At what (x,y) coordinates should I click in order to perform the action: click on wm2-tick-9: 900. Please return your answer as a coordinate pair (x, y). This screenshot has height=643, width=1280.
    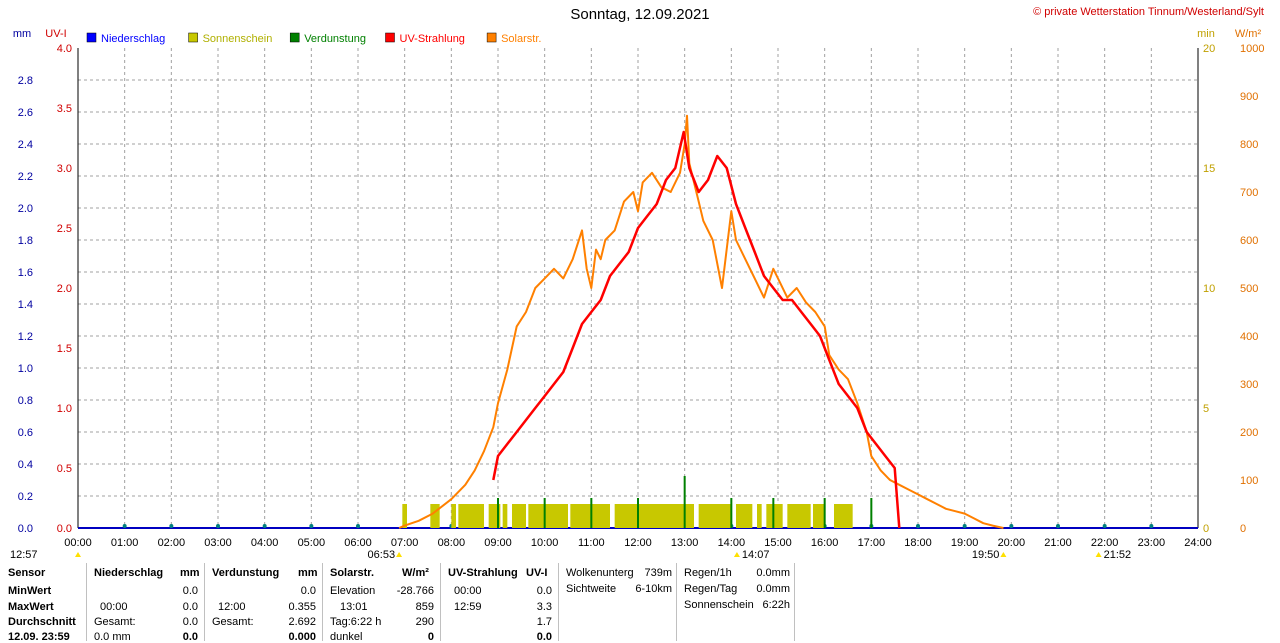
    Looking at the image, I should click on (1249, 97).